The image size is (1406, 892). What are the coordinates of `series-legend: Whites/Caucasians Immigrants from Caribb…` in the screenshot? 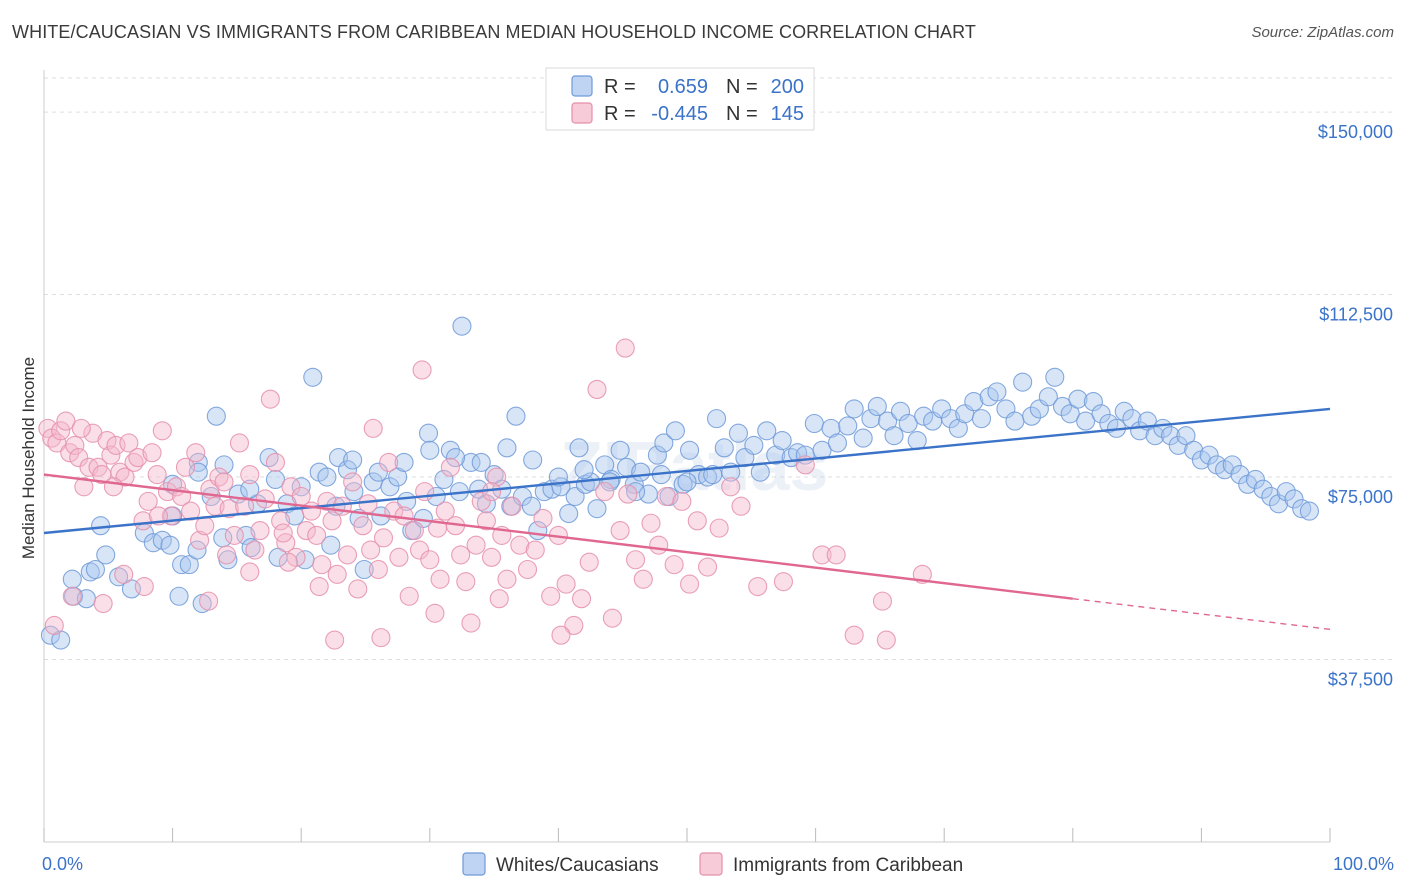 It's located at (712, 864).